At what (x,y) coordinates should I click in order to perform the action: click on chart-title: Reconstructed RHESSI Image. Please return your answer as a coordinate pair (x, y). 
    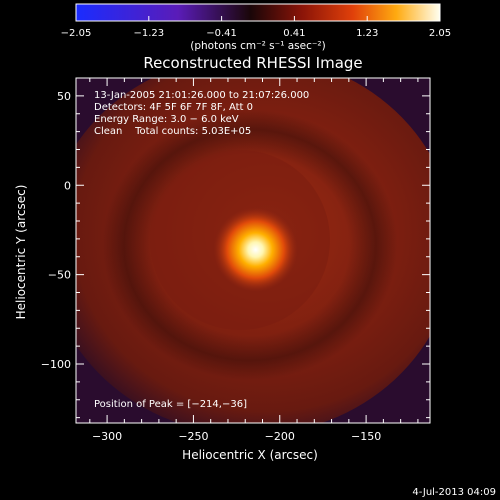
    Looking at the image, I should click on (252, 63).